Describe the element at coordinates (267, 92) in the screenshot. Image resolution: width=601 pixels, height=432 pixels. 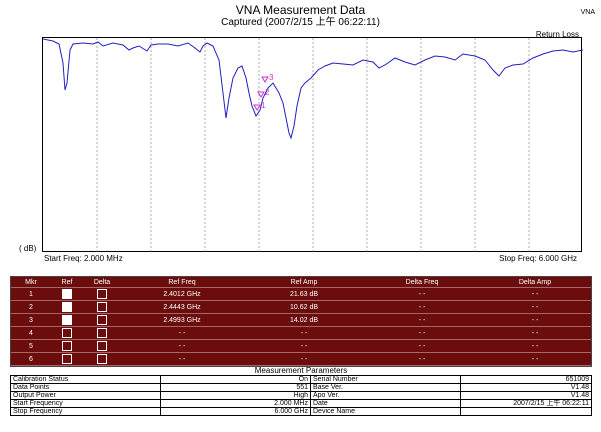
I see `marker-2-label: 2` at that location.